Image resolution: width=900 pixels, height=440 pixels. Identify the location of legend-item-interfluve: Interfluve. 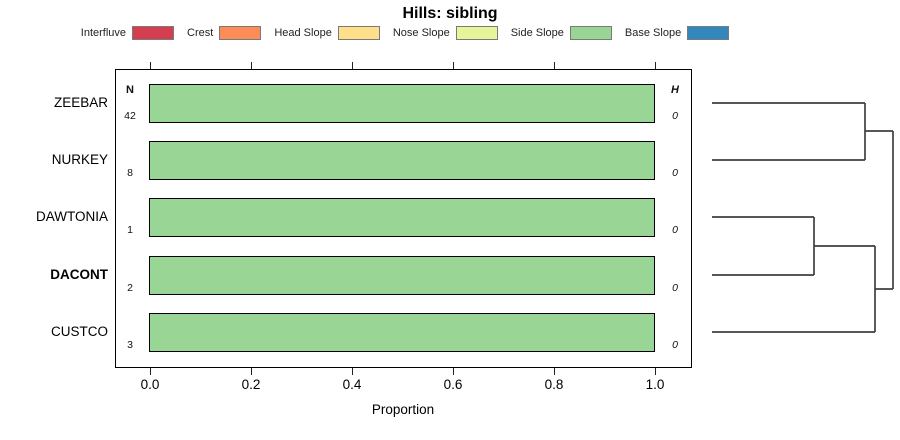
(127, 33).